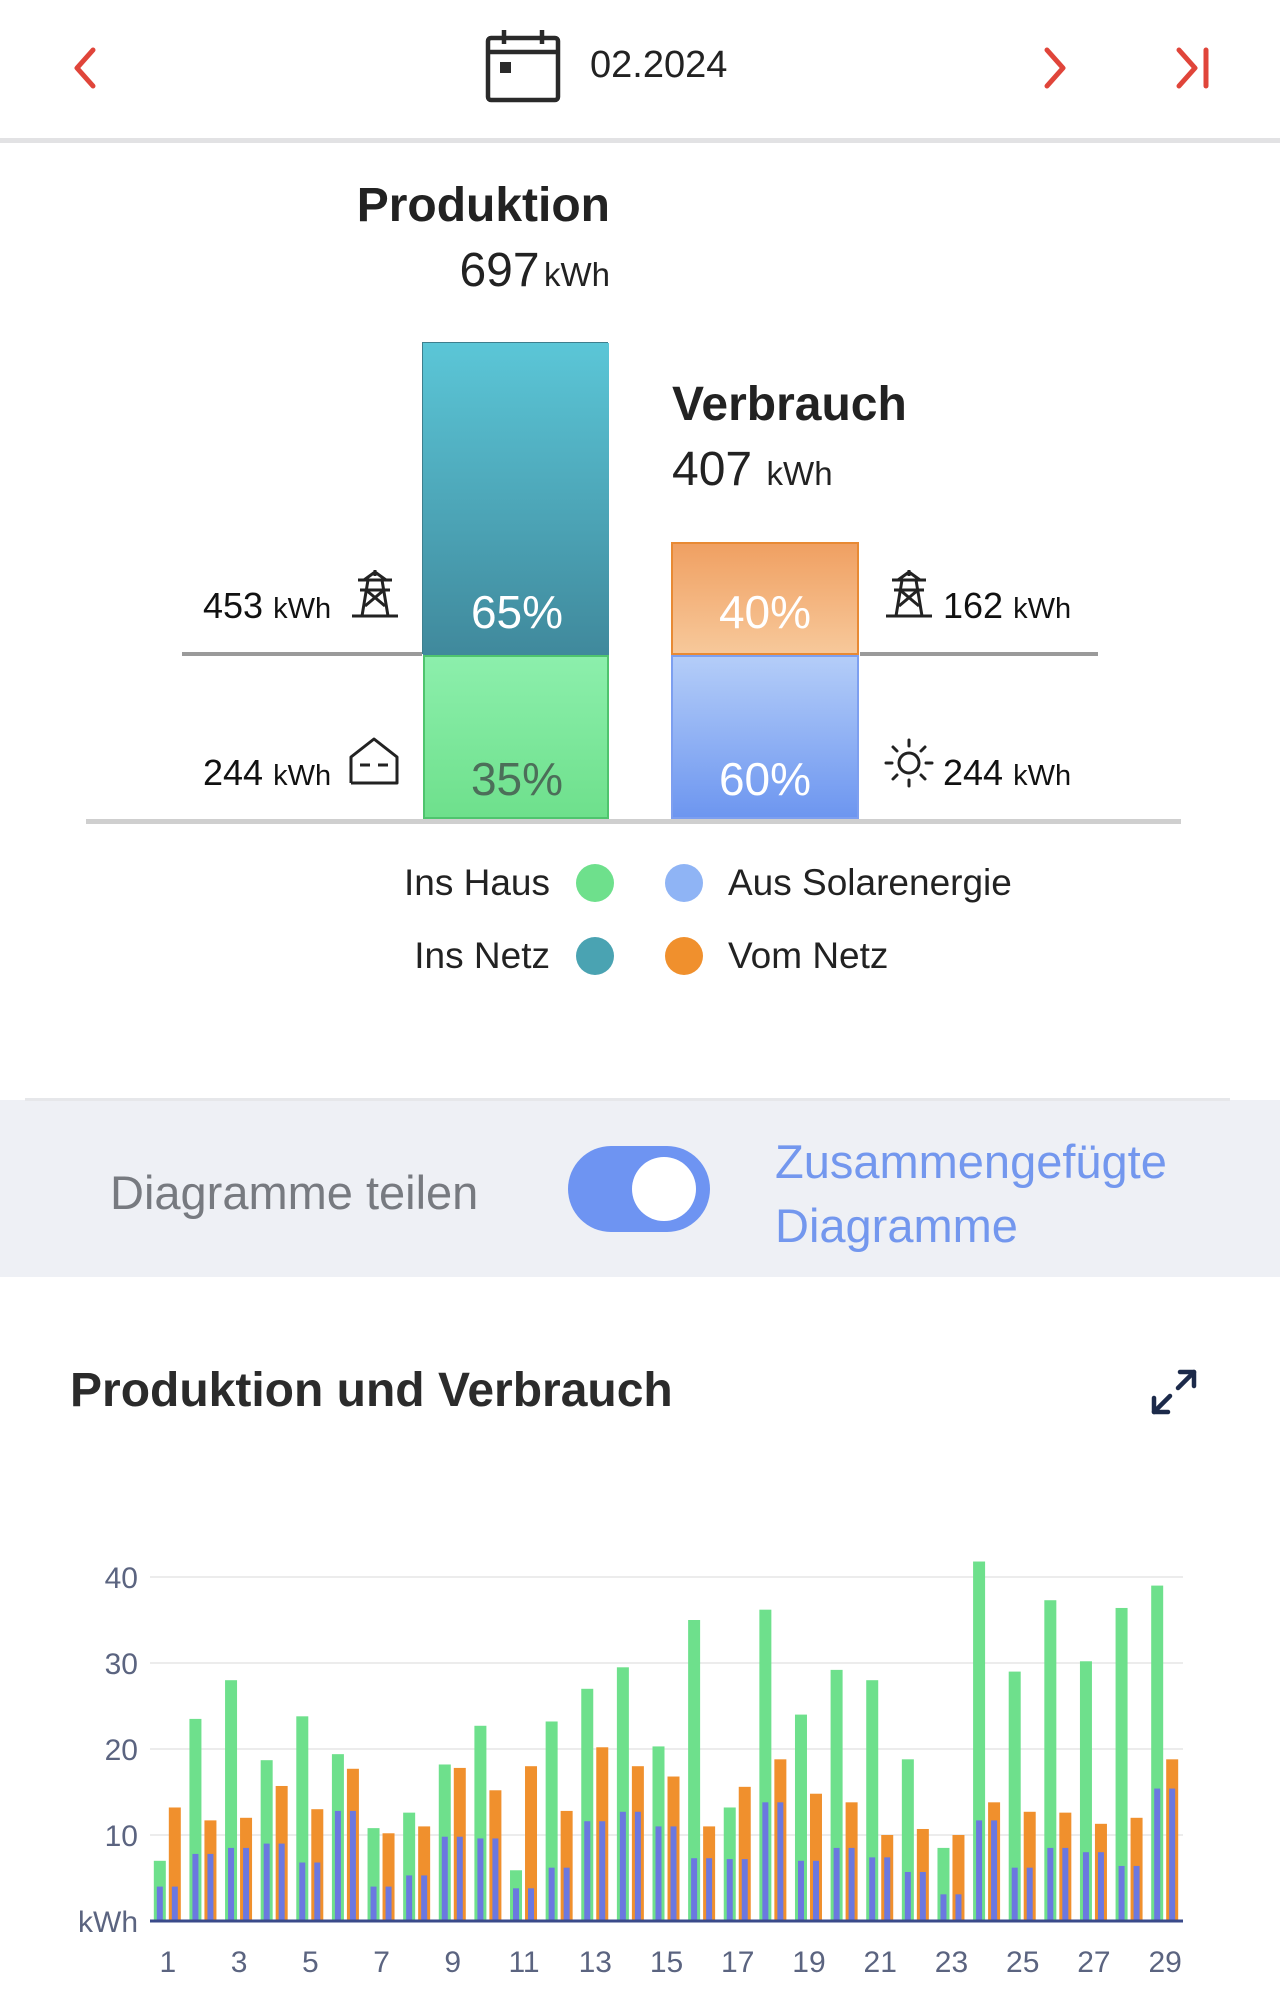 This screenshot has height=1999, width=1280. What do you see at coordinates (294, 1192) in the screenshot?
I see `split-charts-label: Diagramme teilen` at bounding box center [294, 1192].